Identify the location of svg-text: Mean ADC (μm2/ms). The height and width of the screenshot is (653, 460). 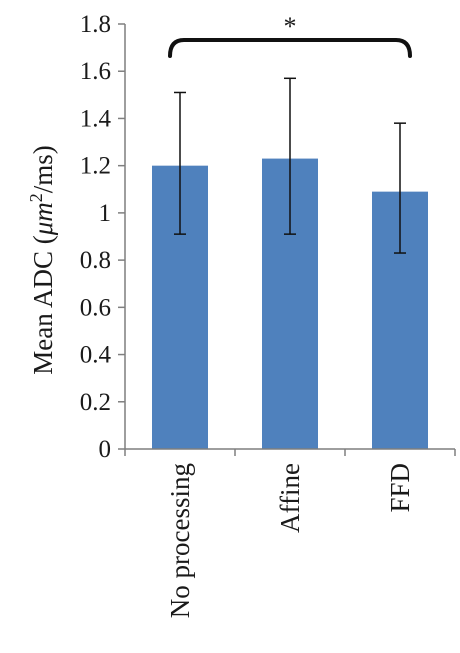
(42, 260).